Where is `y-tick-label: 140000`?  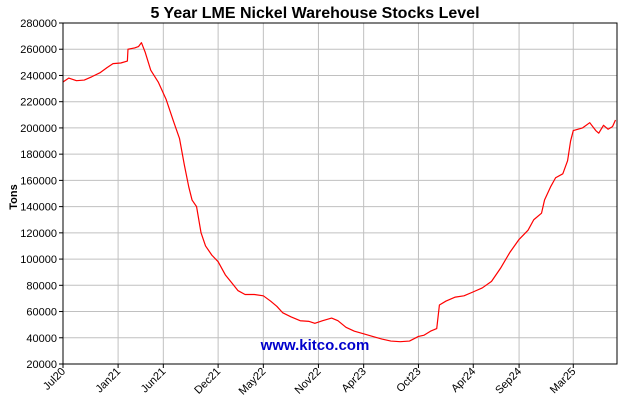 y-tick-label: 140000 is located at coordinates (38, 208).